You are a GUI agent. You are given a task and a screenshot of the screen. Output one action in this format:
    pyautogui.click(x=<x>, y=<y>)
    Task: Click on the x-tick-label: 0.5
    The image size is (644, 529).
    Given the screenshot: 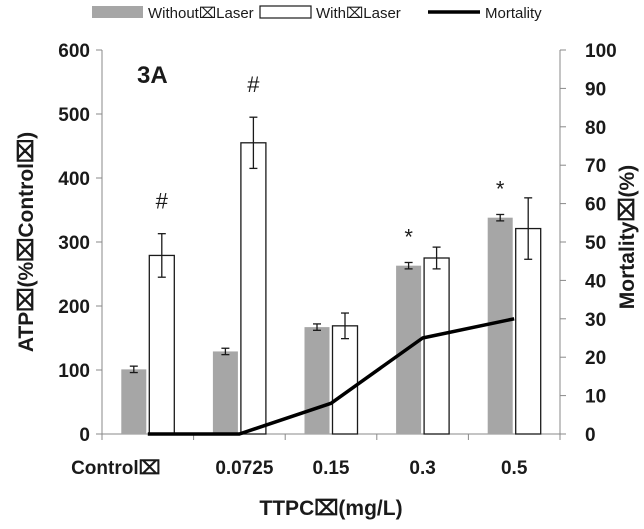 What is the action you would take?
    pyautogui.click(x=514, y=468)
    